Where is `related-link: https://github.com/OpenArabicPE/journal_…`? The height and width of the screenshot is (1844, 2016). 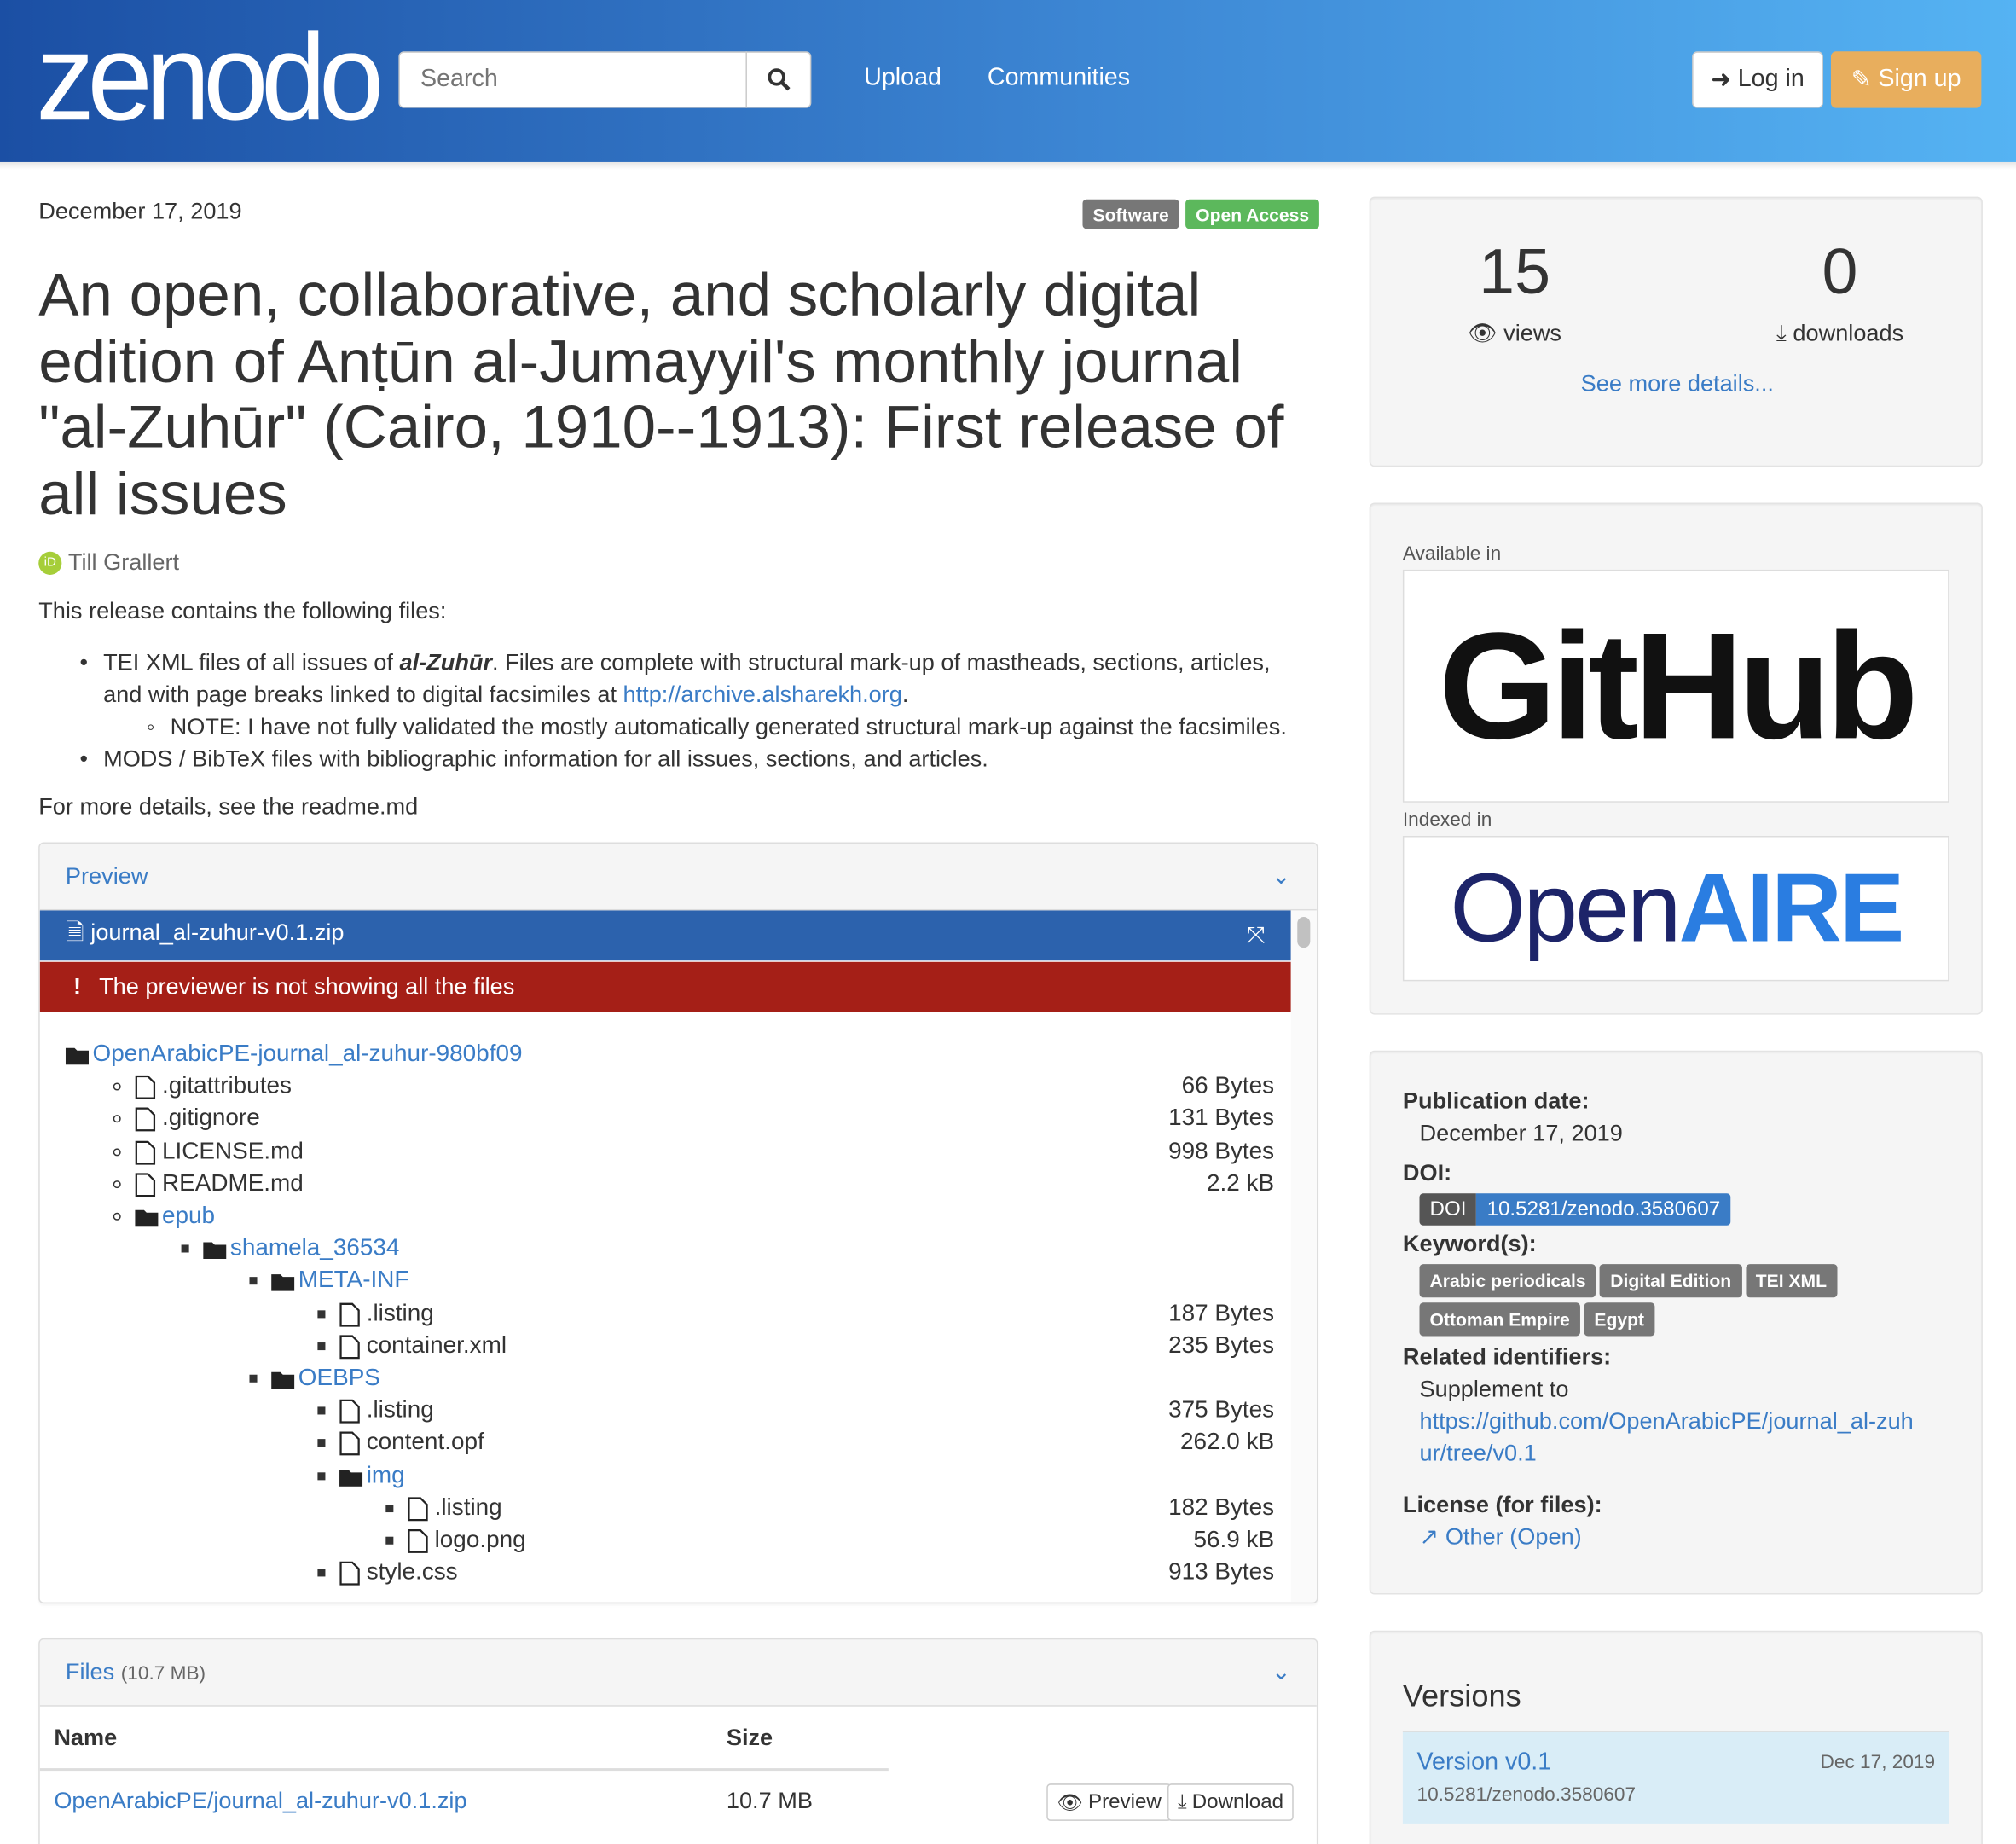 related-link: https://github.com/OpenArabicPE/journal_… is located at coordinates (1666, 1437).